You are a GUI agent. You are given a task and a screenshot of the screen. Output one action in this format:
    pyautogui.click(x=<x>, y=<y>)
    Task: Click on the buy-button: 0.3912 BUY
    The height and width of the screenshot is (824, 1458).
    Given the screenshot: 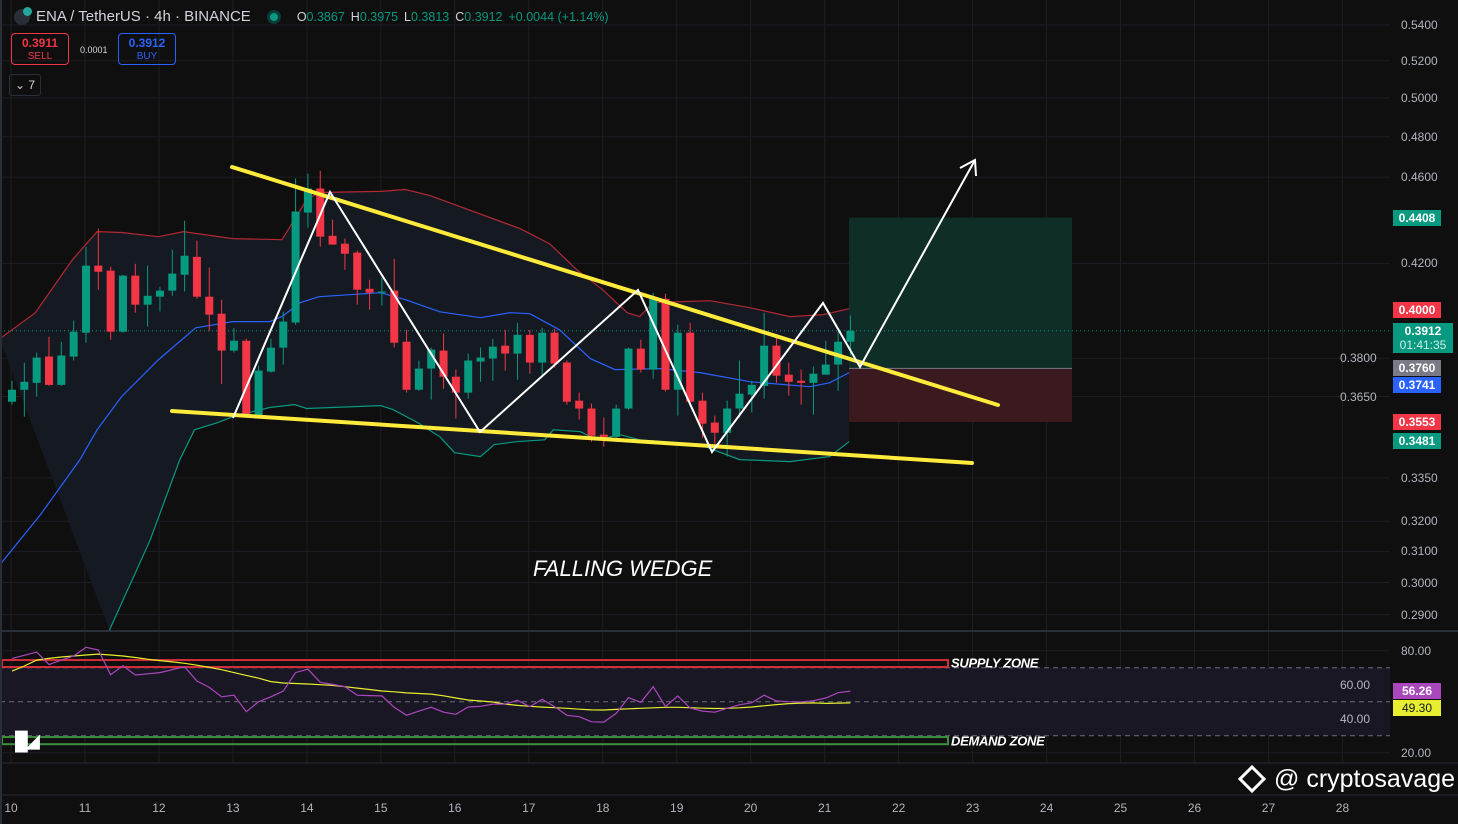 What is the action you would take?
    pyautogui.click(x=147, y=49)
    